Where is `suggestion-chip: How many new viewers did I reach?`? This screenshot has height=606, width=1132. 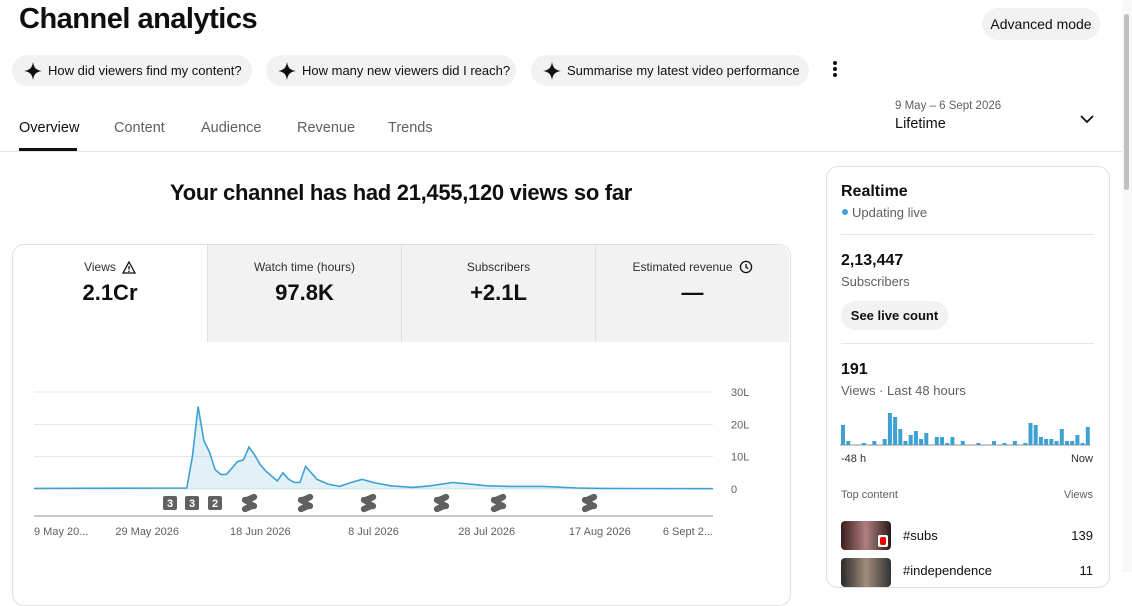
suggestion-chip: How many new viewers did I reach? is located at coordinates (391, 70).